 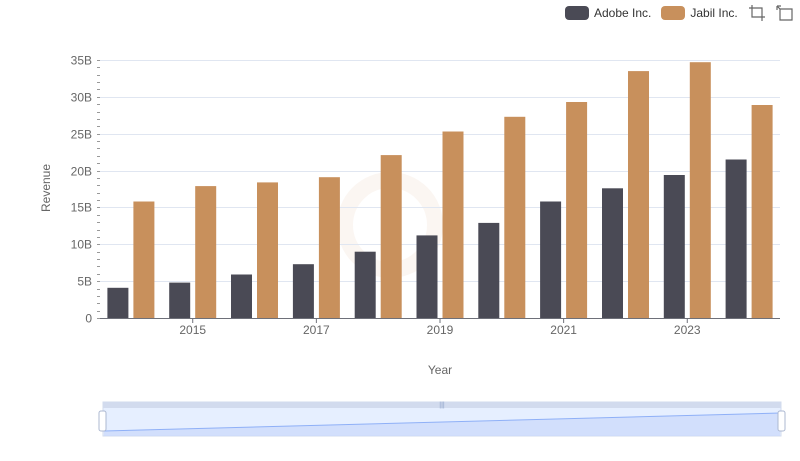 I want to click on y-tick-label: 30B, so click(x=81, y=98).